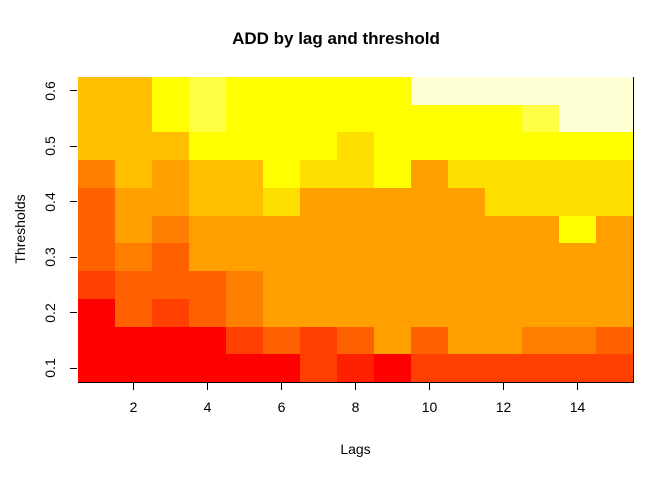 This screenshot has height=480, width=672. Describe the element at coordinates (336, 449) in the screenshot. I see `x-axis-title: Lags` at that location.